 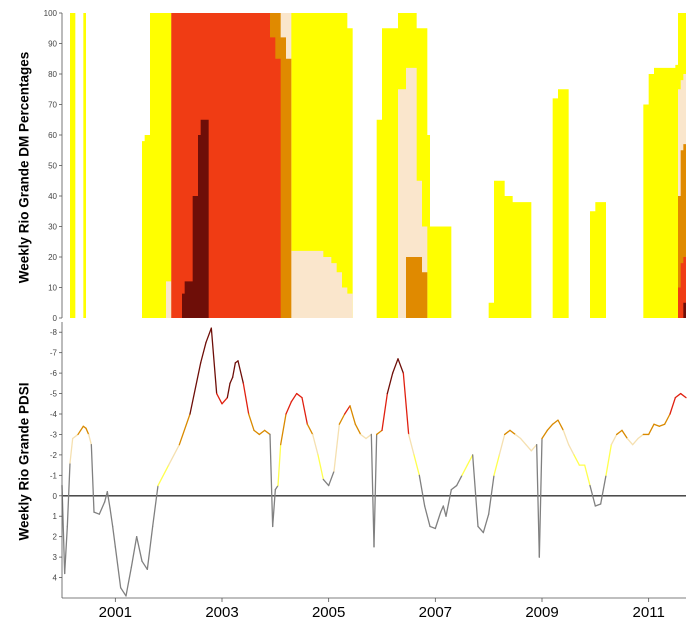 What do you see at coordinates (52, 227) in the screenshot?
I see `top-y-tick-label: 30` at bounding box center [52, 227].